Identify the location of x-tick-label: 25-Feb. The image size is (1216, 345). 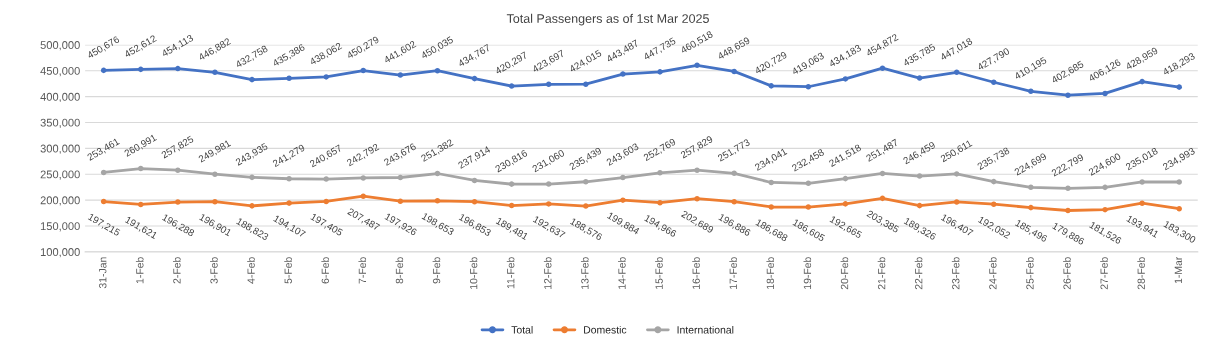
(1030, 273).